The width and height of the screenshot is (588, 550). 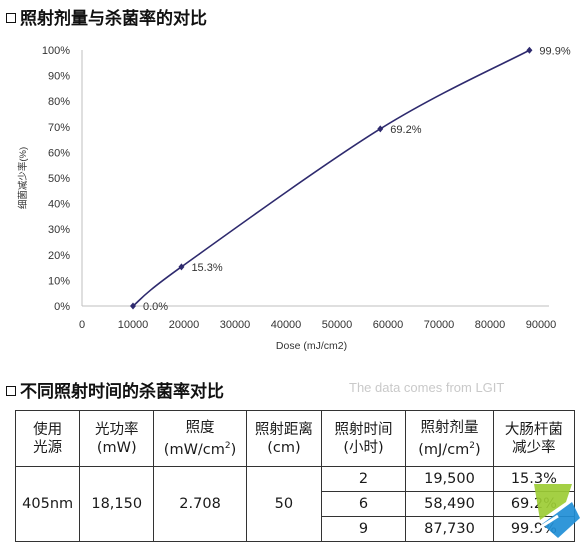 I want to click on x-tick-label: 30000, so click(x=235, y=325).